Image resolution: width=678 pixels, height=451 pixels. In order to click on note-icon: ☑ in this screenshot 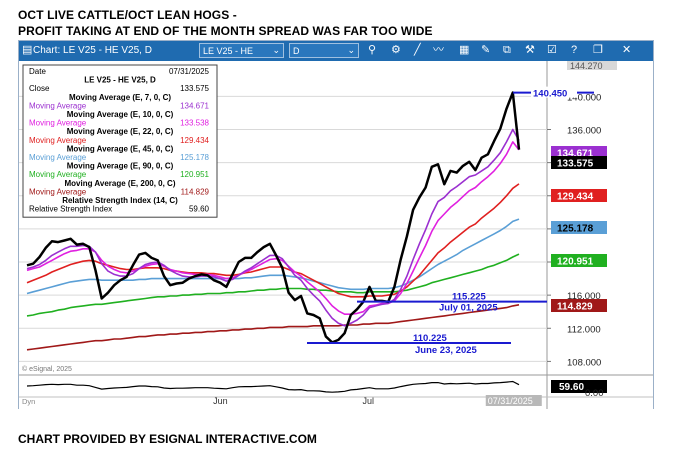, I will do `click(552, 50)`.